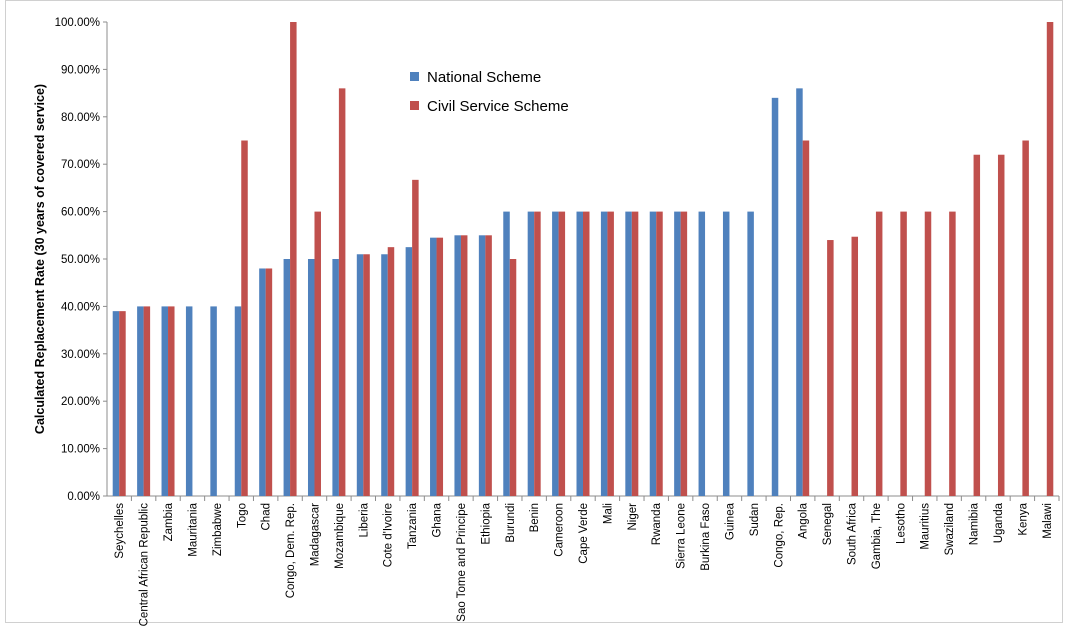 The image size is (1065, 626). What do you see at coordinates (169, 521) in the screenshot?
I see `x-category-label: Zambia` at bounding box center [169, 521].